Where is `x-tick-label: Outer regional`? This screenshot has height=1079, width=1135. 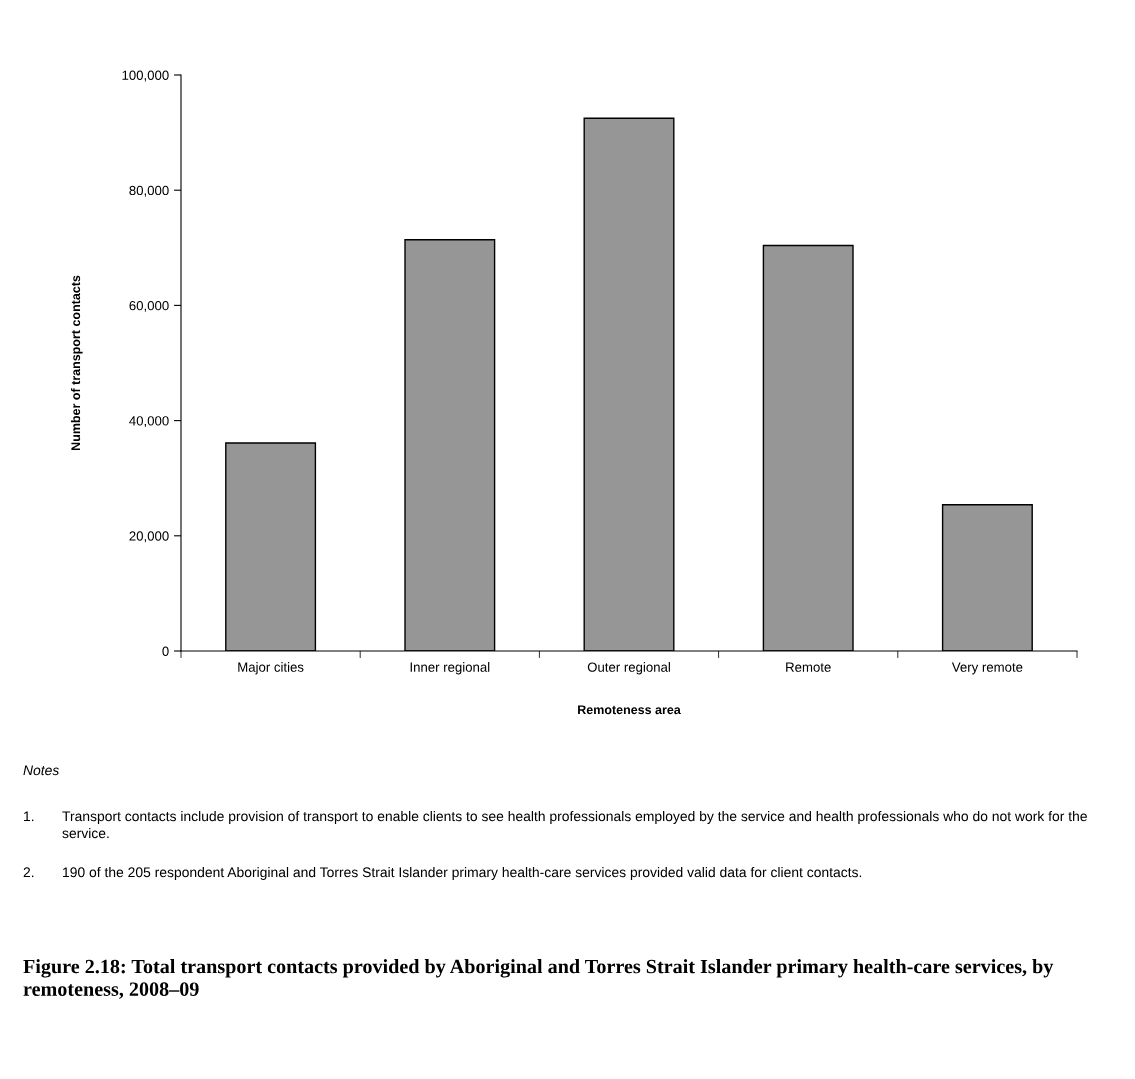
x-tick-label: Outer regional is located at coordinates (628, 668).